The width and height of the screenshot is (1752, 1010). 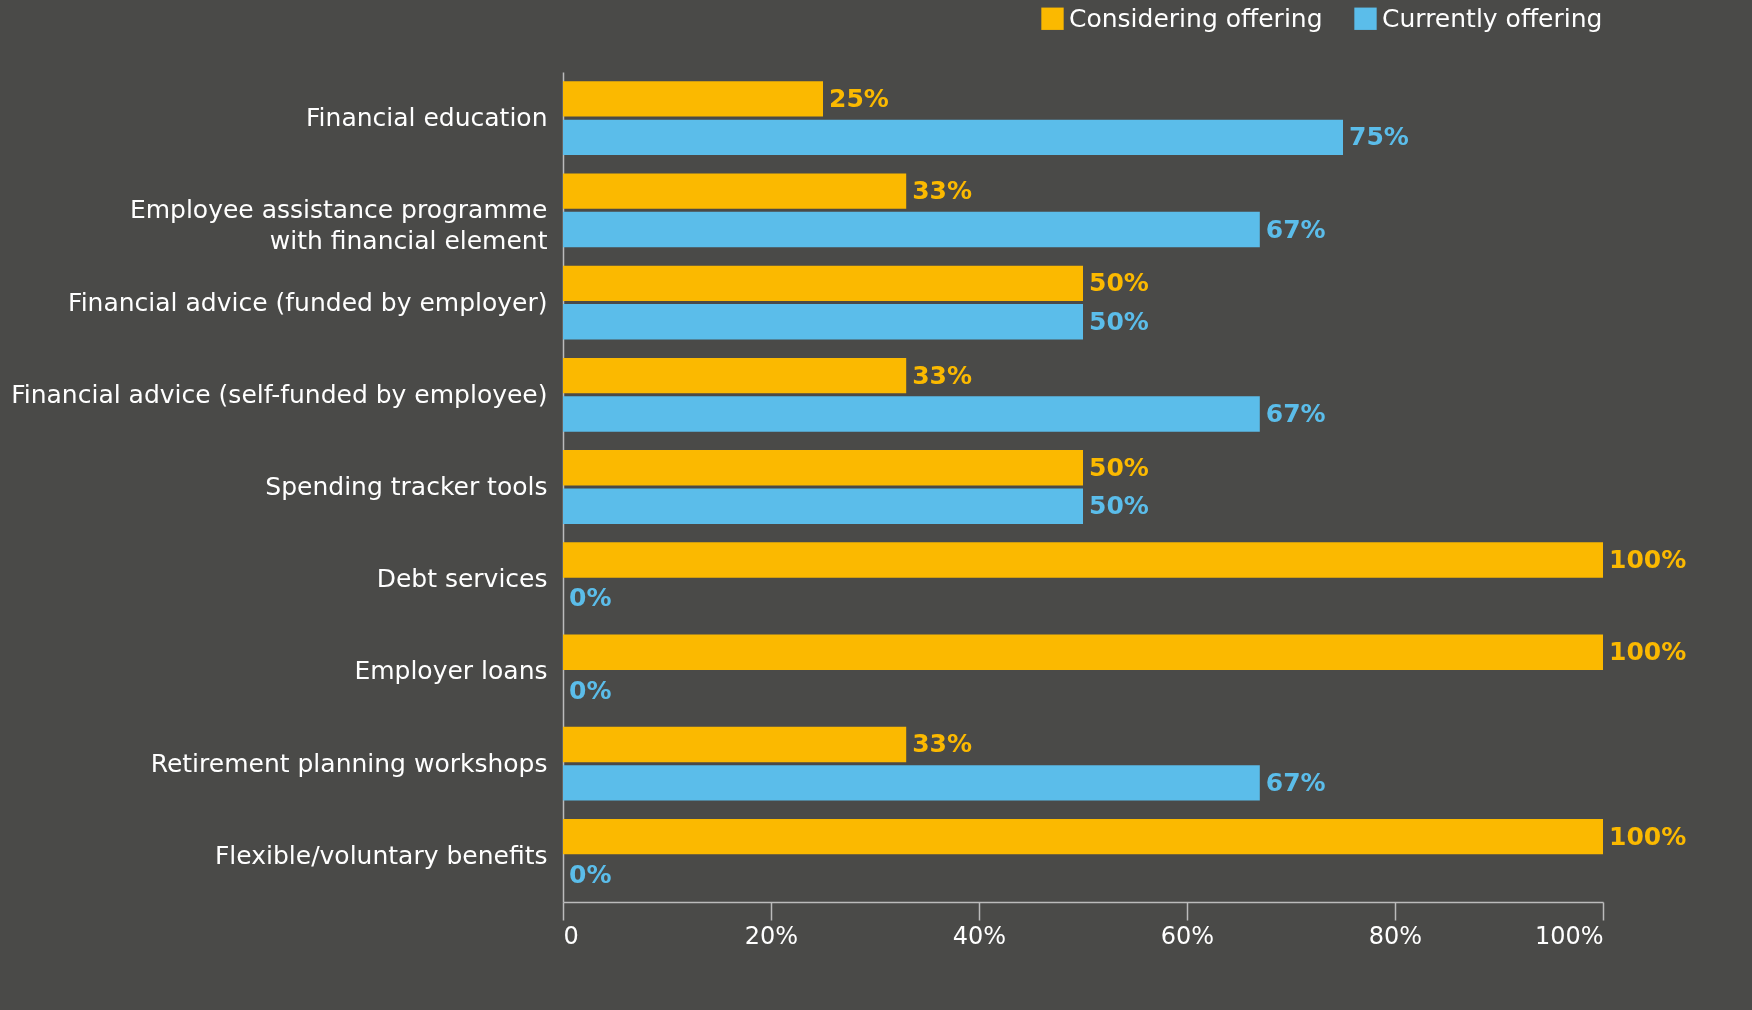 What do you see at coordinates (771, 935) in the screenshot?
I see `x-tick-label: 20%` at bounding box center [771, 935].